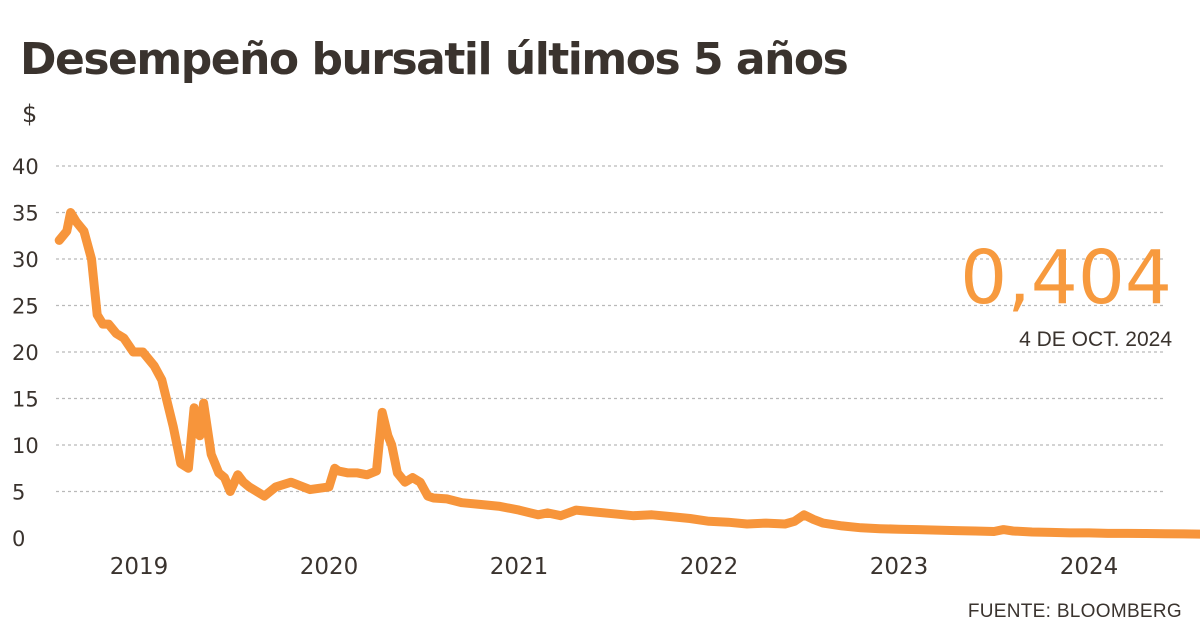 The image size is (1200, 631). What do you see at coordinates (899, 567) in the screenshot?
I see `x-tick-label: 2023` at bounding box center [899, 567].